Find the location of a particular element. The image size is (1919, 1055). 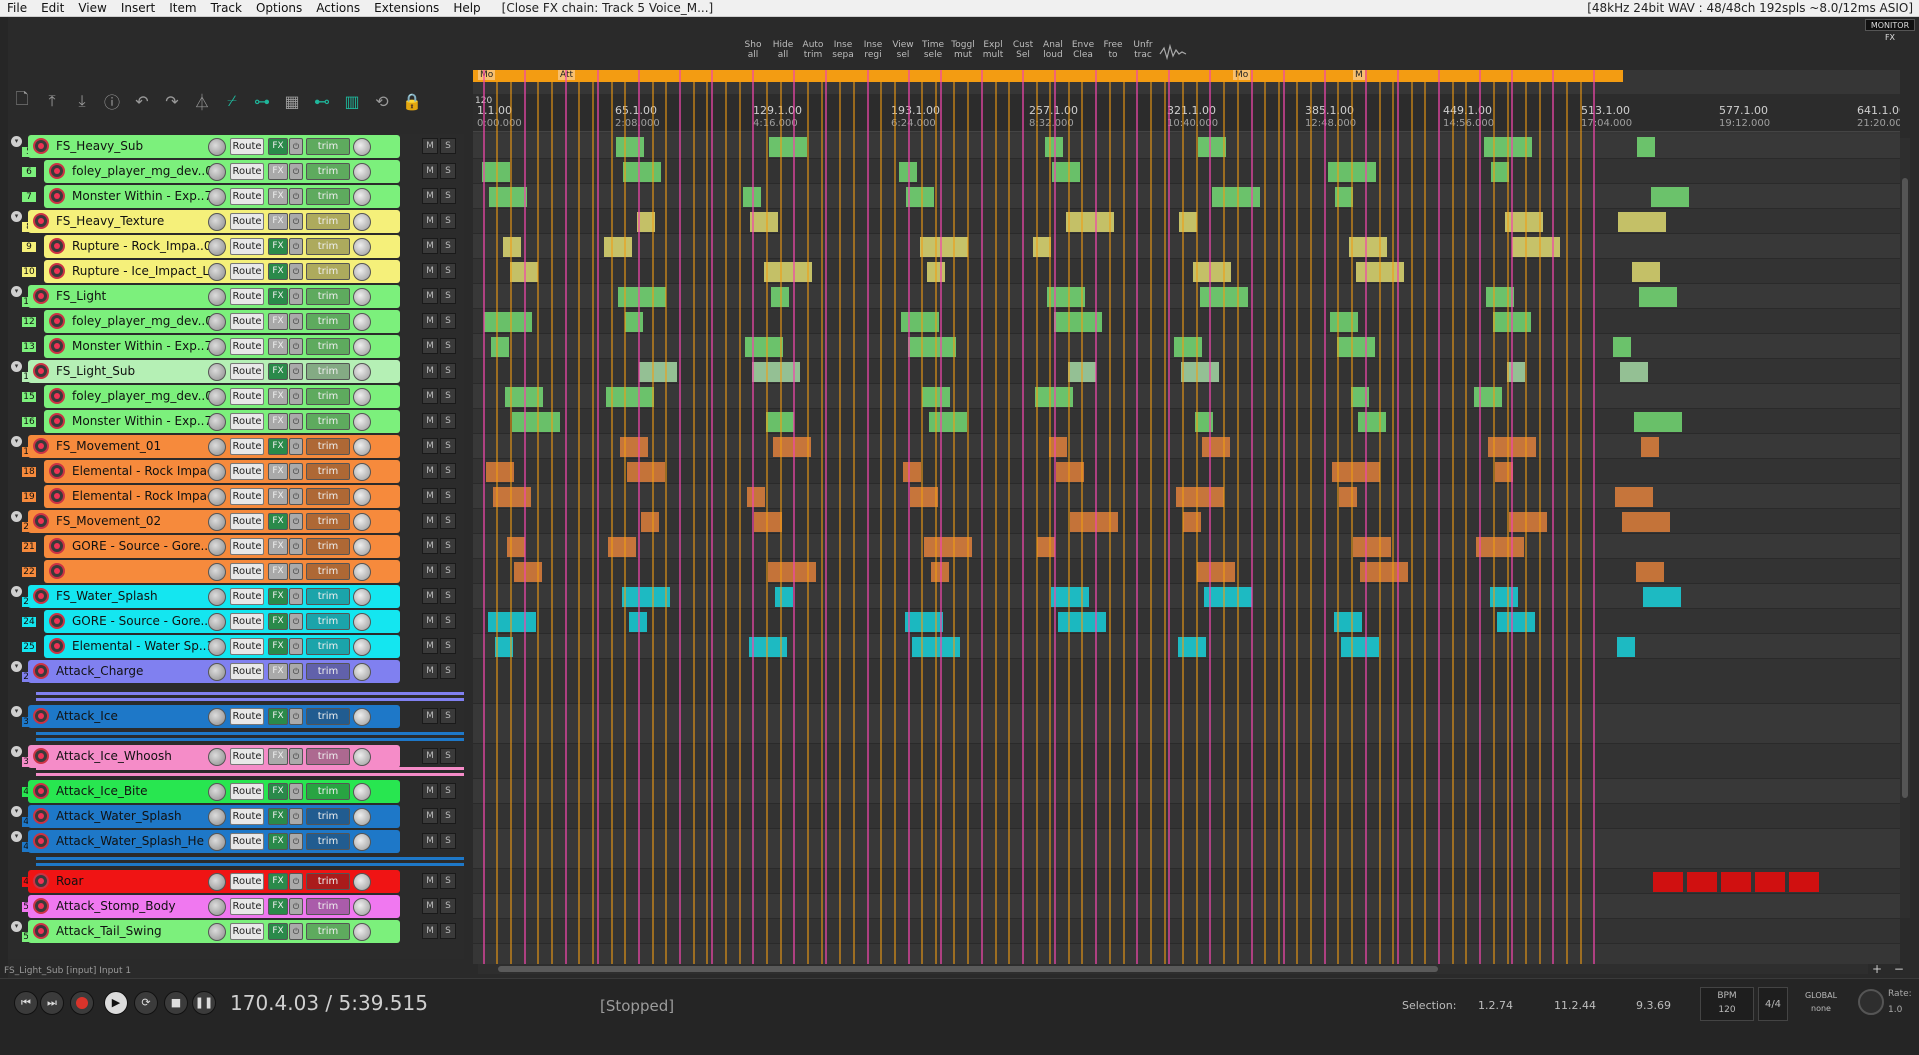

folder-collapse-icon: ▾ is located at coordinates (16, 836).